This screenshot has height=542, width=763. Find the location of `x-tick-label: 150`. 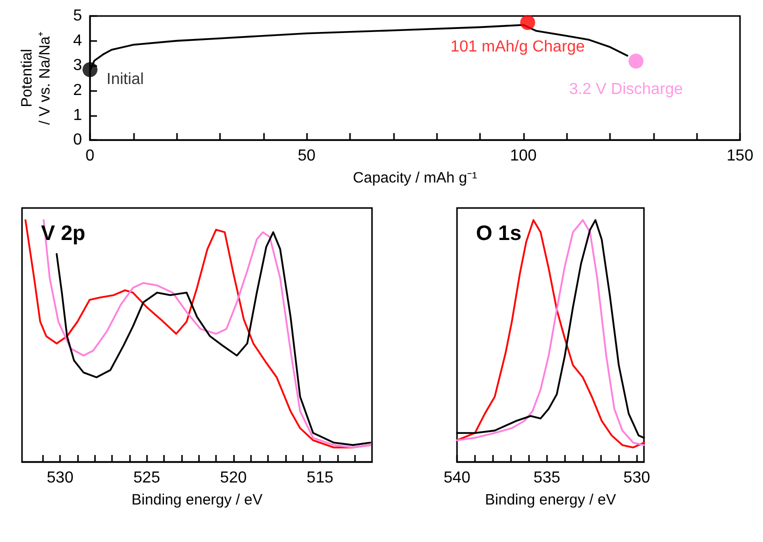

x-tick-label: 150 is located at coordinates (740, 156).